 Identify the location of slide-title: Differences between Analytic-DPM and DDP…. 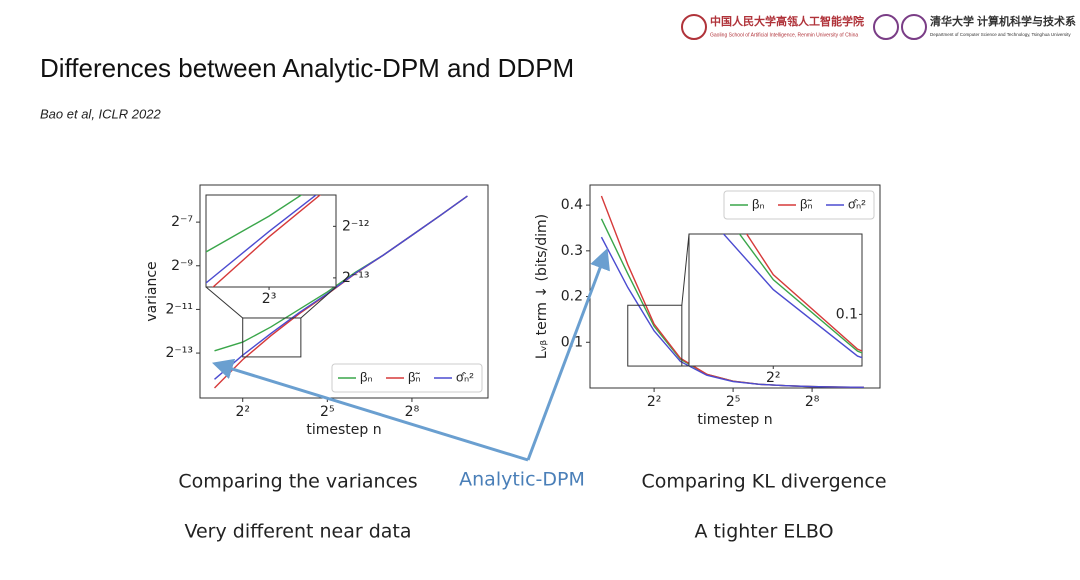
(307, 68).